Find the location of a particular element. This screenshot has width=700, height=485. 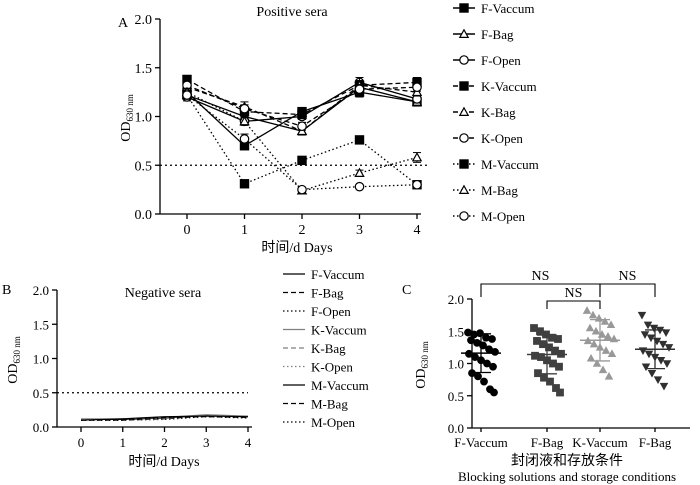

panel-b-title: Negative sera is located at coordinates (163, 293).